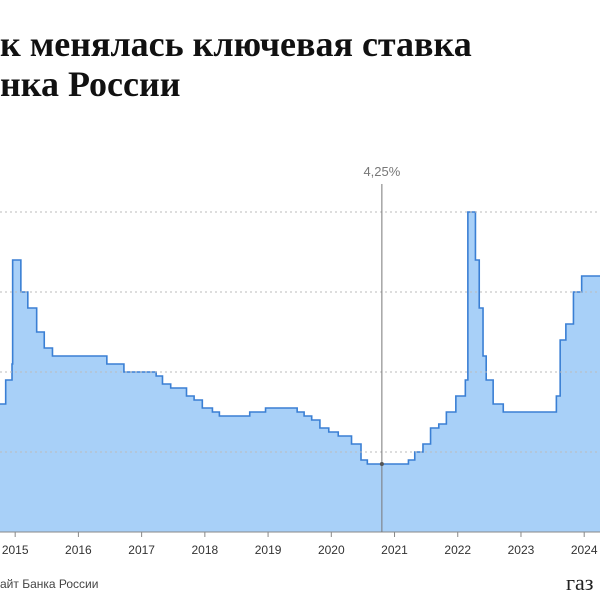 The image size is (600, 600). I want to click on chart-title: к менялась ключевая ставка, so click(236, 44).